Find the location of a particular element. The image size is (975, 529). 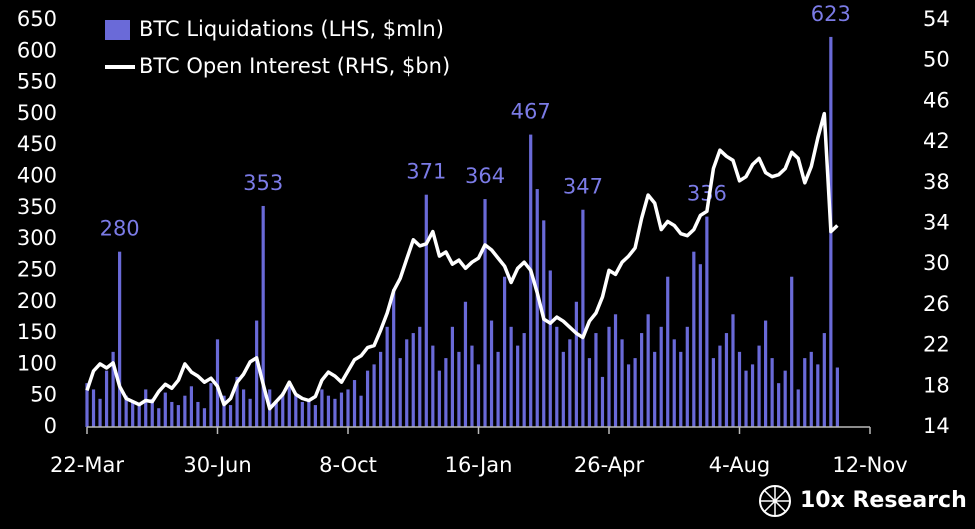

y2-tick-label: 18 is located at coordinates (936, 385).